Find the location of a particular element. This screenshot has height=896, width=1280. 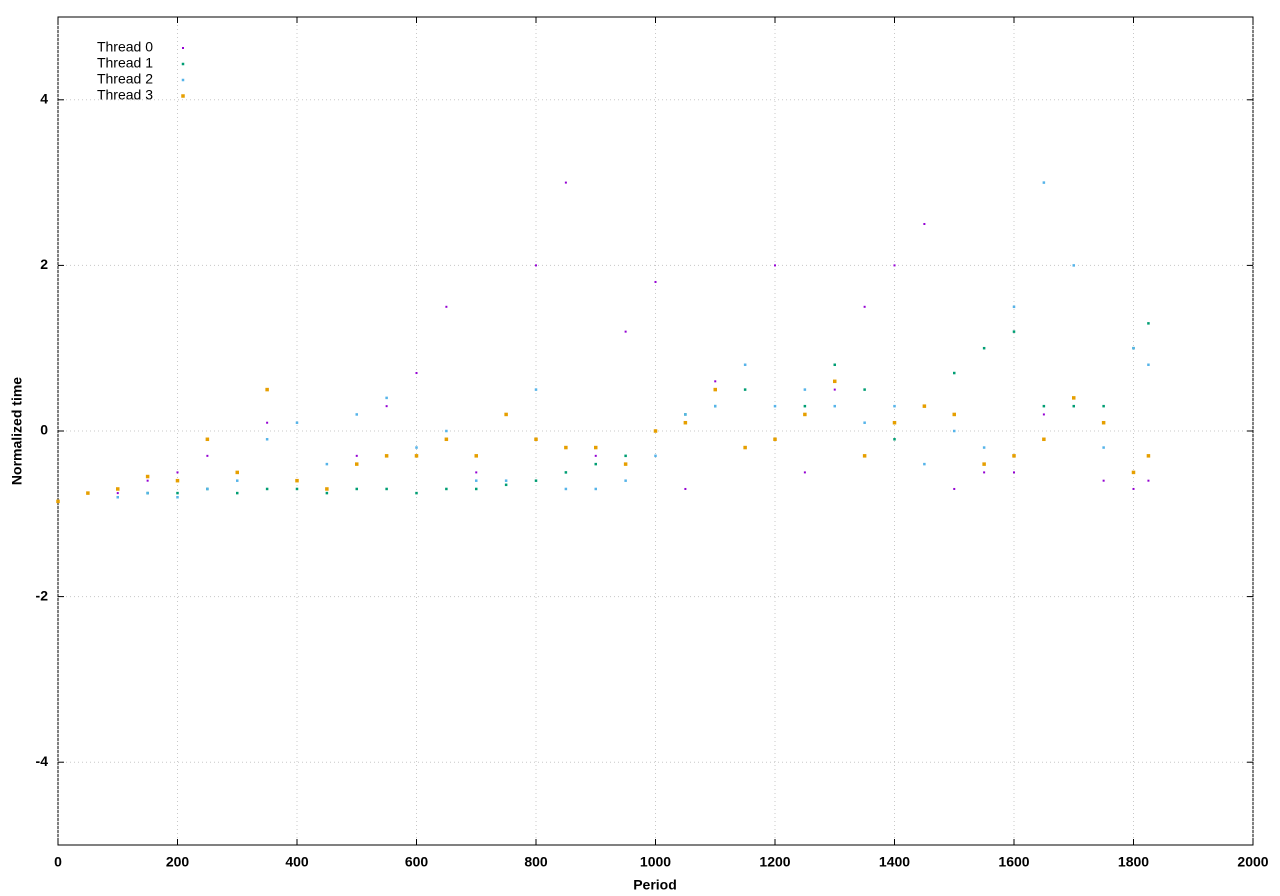

x-tick-label: 600 is located at coordinates (417, 862).